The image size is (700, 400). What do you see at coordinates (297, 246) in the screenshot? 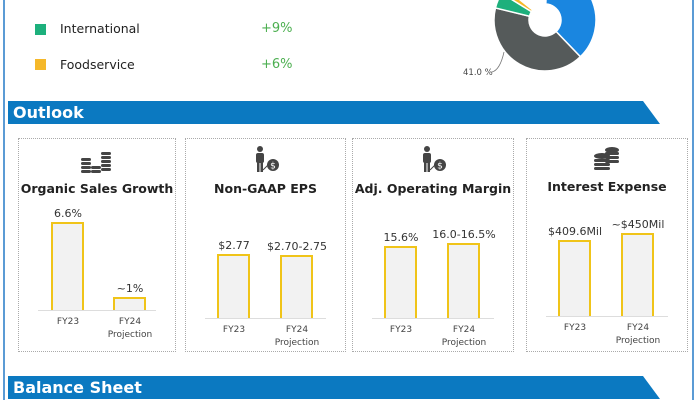
I see `bar-value-label: $2.70-2.75` at bounding box center [297, 246].